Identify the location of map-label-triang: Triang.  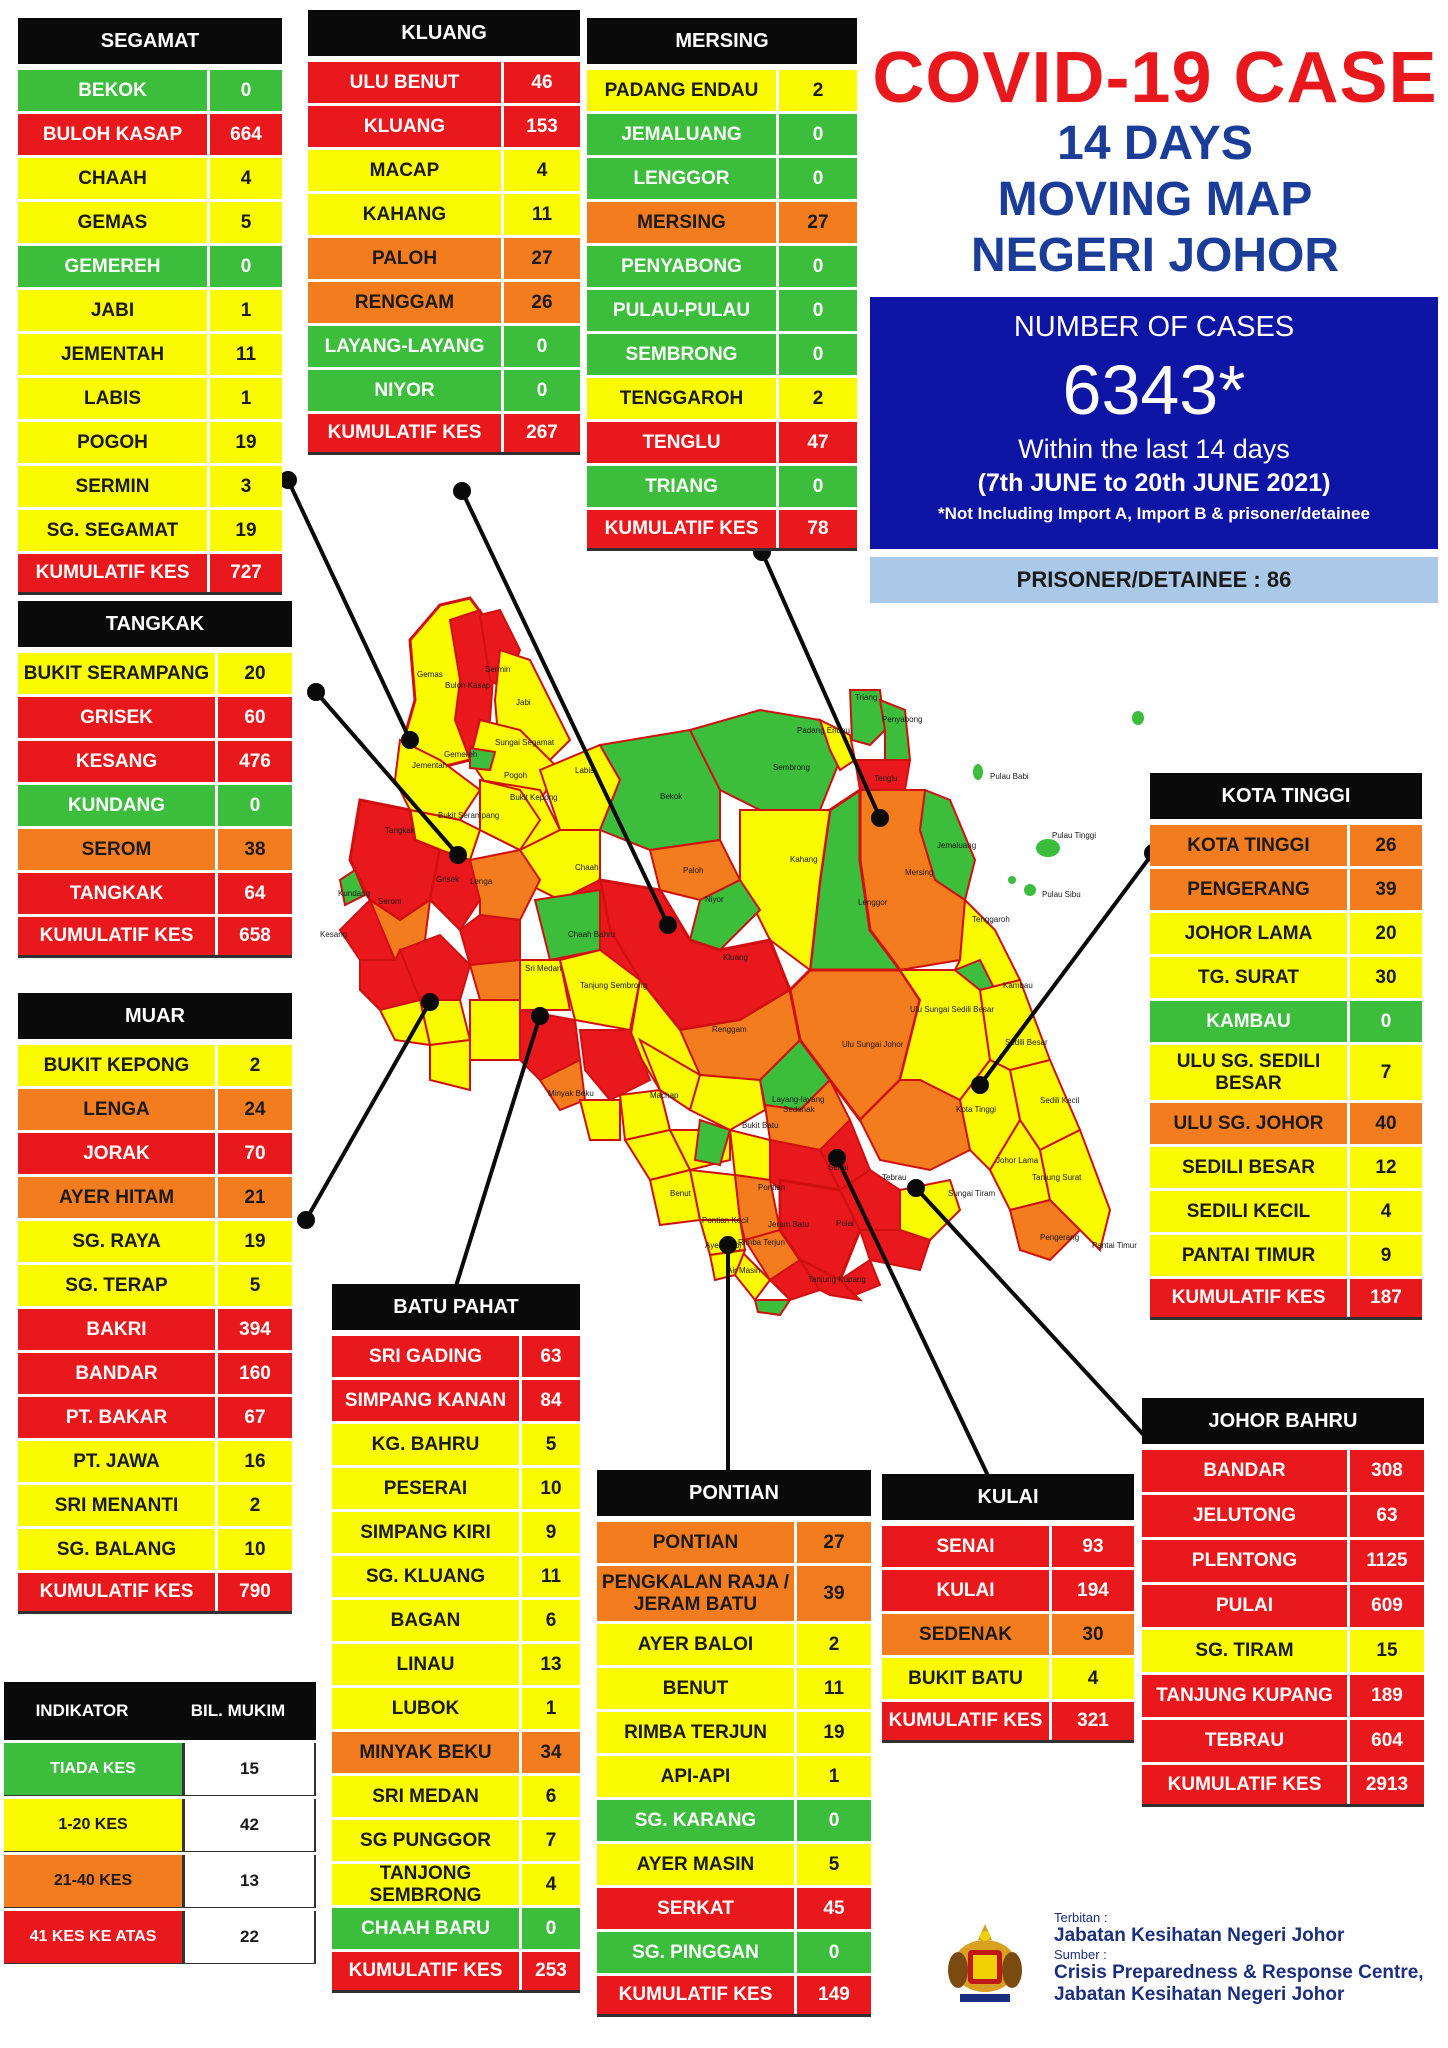
(866, 697).